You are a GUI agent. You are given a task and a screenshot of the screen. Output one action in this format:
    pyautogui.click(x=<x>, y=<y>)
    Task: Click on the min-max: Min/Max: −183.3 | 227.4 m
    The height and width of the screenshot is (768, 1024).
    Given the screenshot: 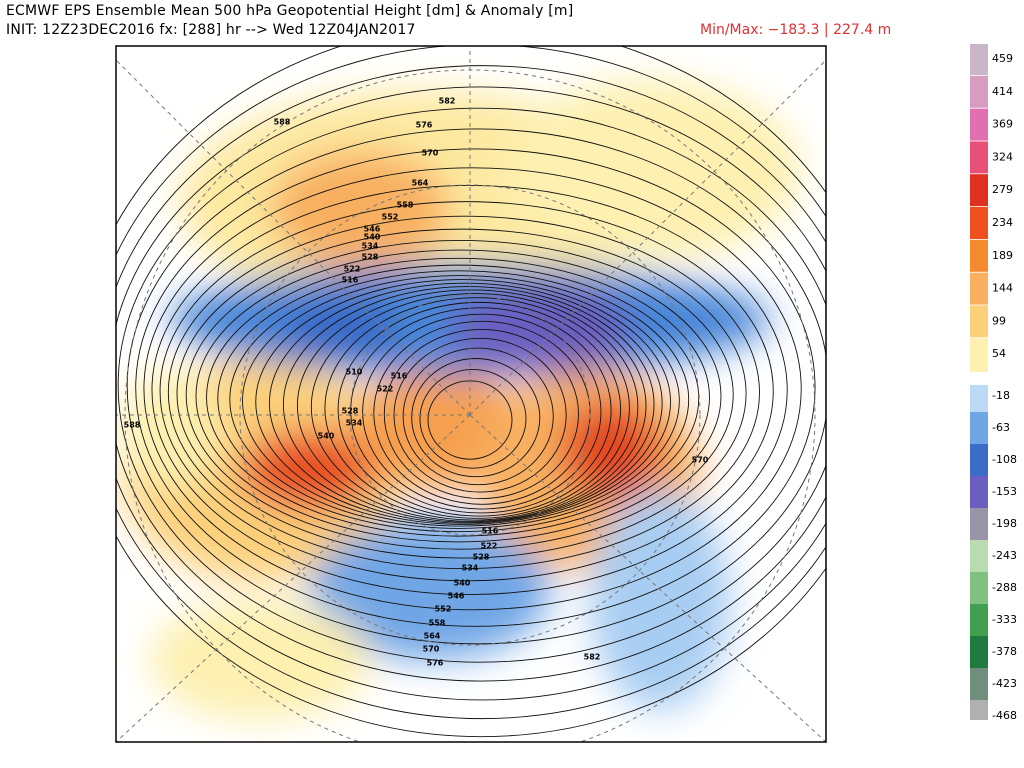 What is the action you would take?
    pyautogui.click(x=796, y=30)
    